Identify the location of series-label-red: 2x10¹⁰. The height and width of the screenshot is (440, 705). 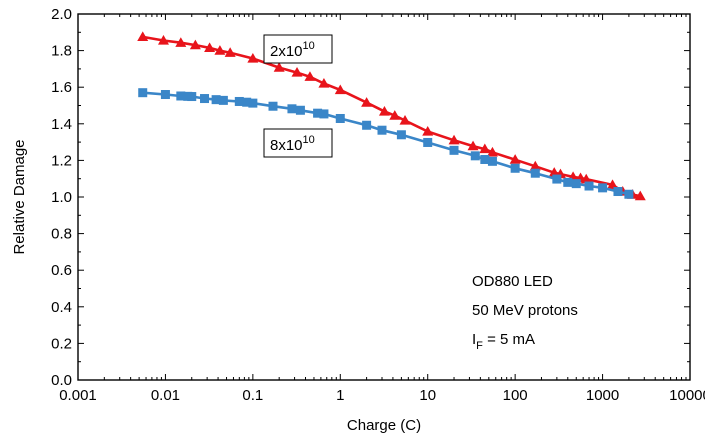
(298, 49).